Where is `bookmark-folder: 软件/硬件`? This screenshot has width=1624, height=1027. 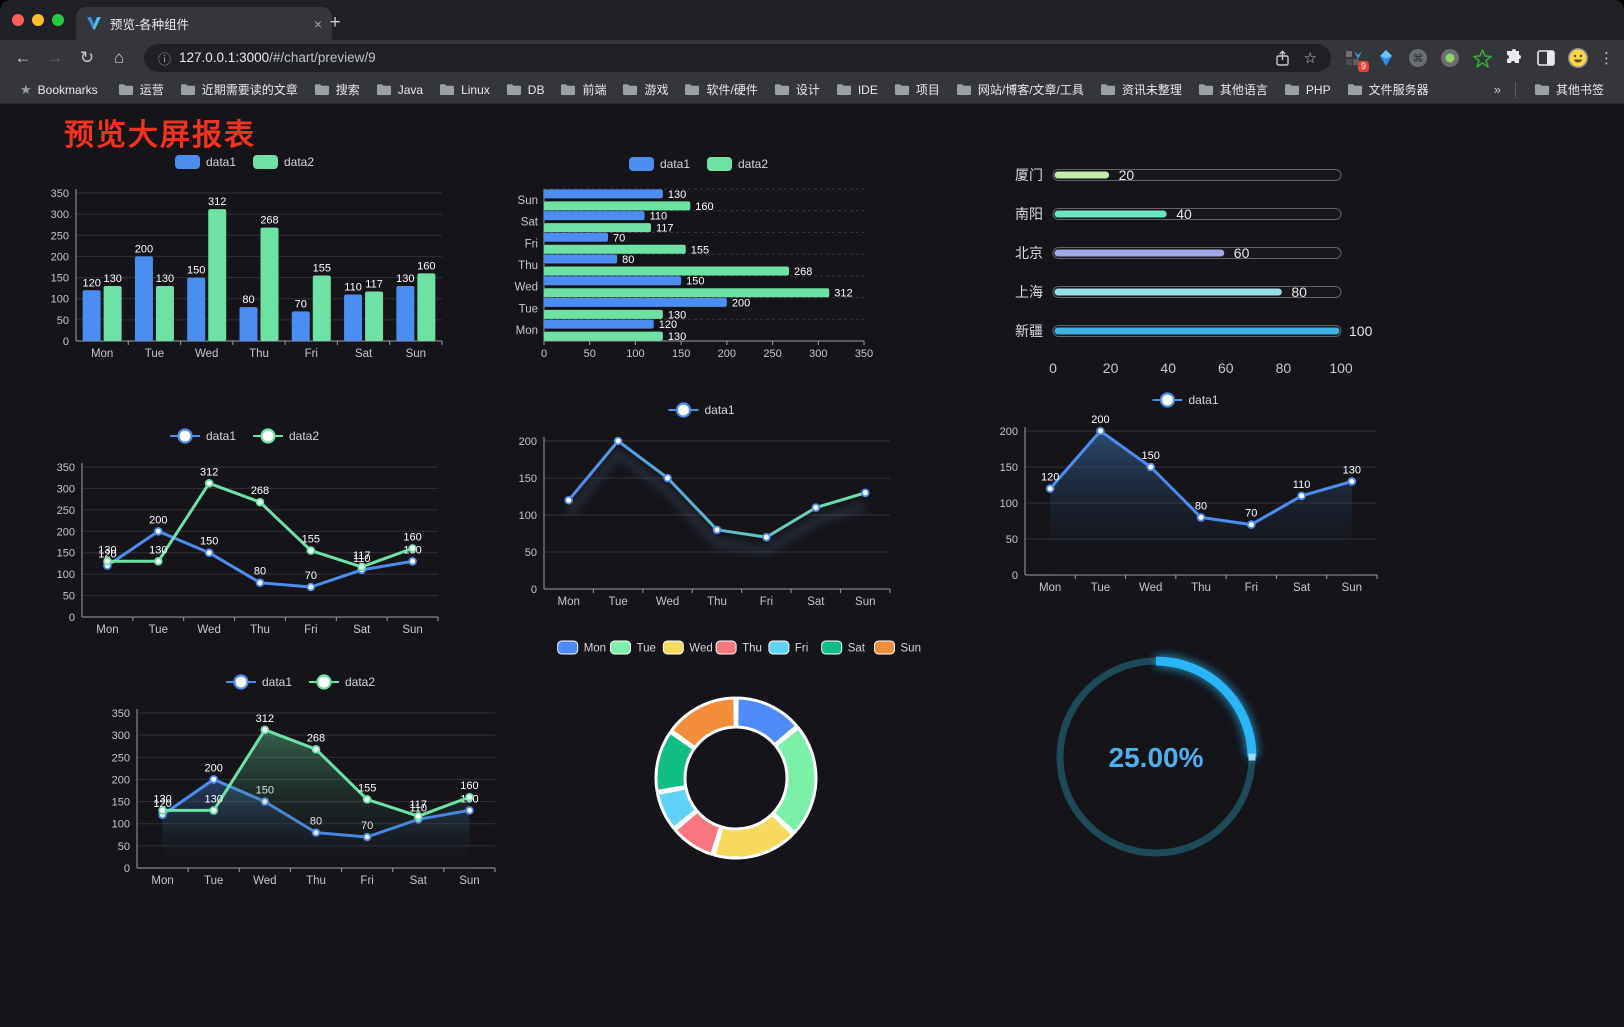 bookmark-folder: 软件/硬件 is located at coordinates (720, 89).